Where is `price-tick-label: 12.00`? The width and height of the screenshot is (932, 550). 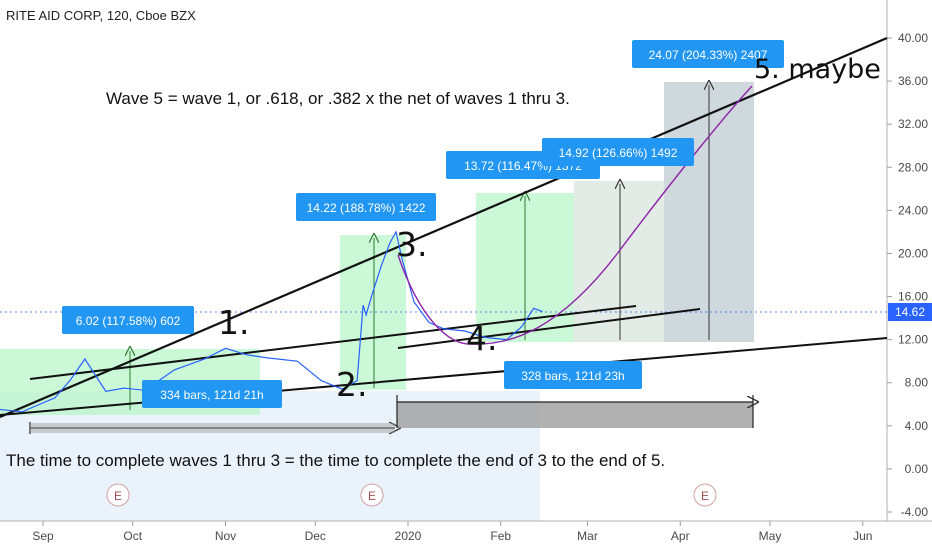
price-tick-label: 12.00 is located at coordinates (913, 340).